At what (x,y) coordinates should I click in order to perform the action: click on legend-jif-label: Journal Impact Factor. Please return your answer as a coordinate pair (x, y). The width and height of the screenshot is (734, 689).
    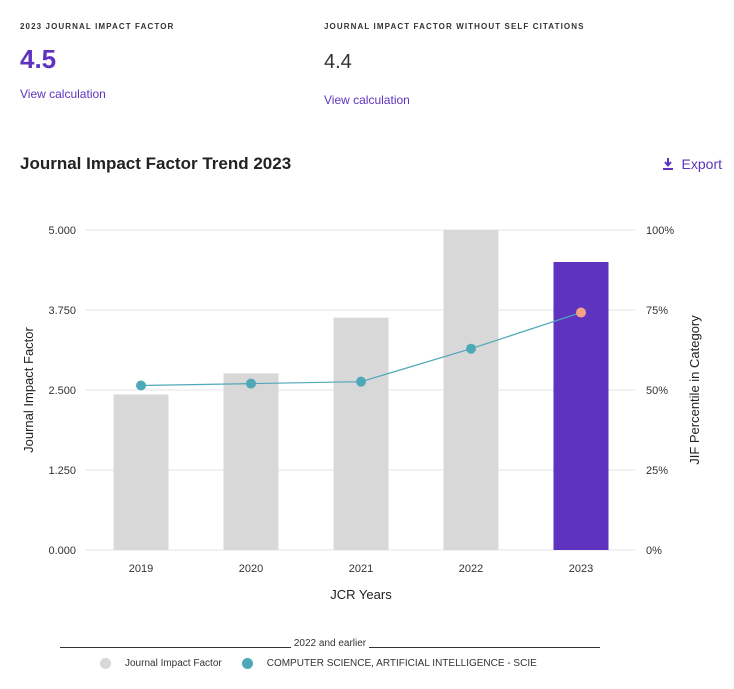
    Looking at the image, I should click on (173, 663).